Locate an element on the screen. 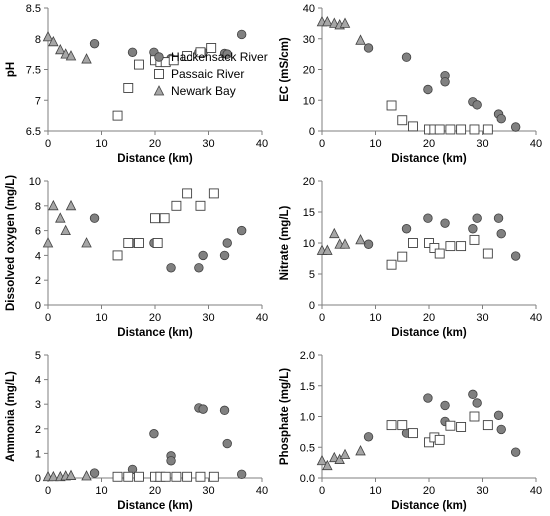 The width and height of the screenshot is (550, 516). y-tick-label: 20 is located at coordinates (309, 71).